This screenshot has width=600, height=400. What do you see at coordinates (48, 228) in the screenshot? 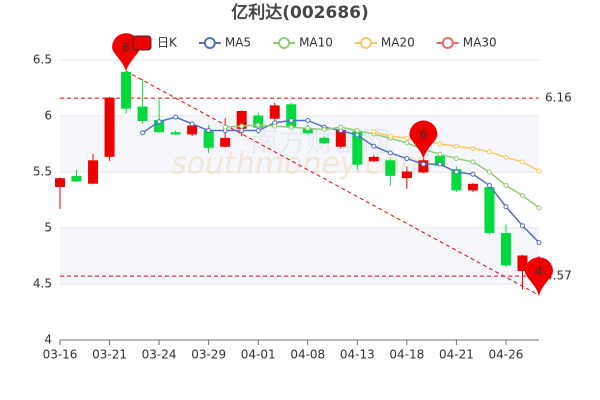
I see `y-tick-label: 5` at bounding box center [48, 228].